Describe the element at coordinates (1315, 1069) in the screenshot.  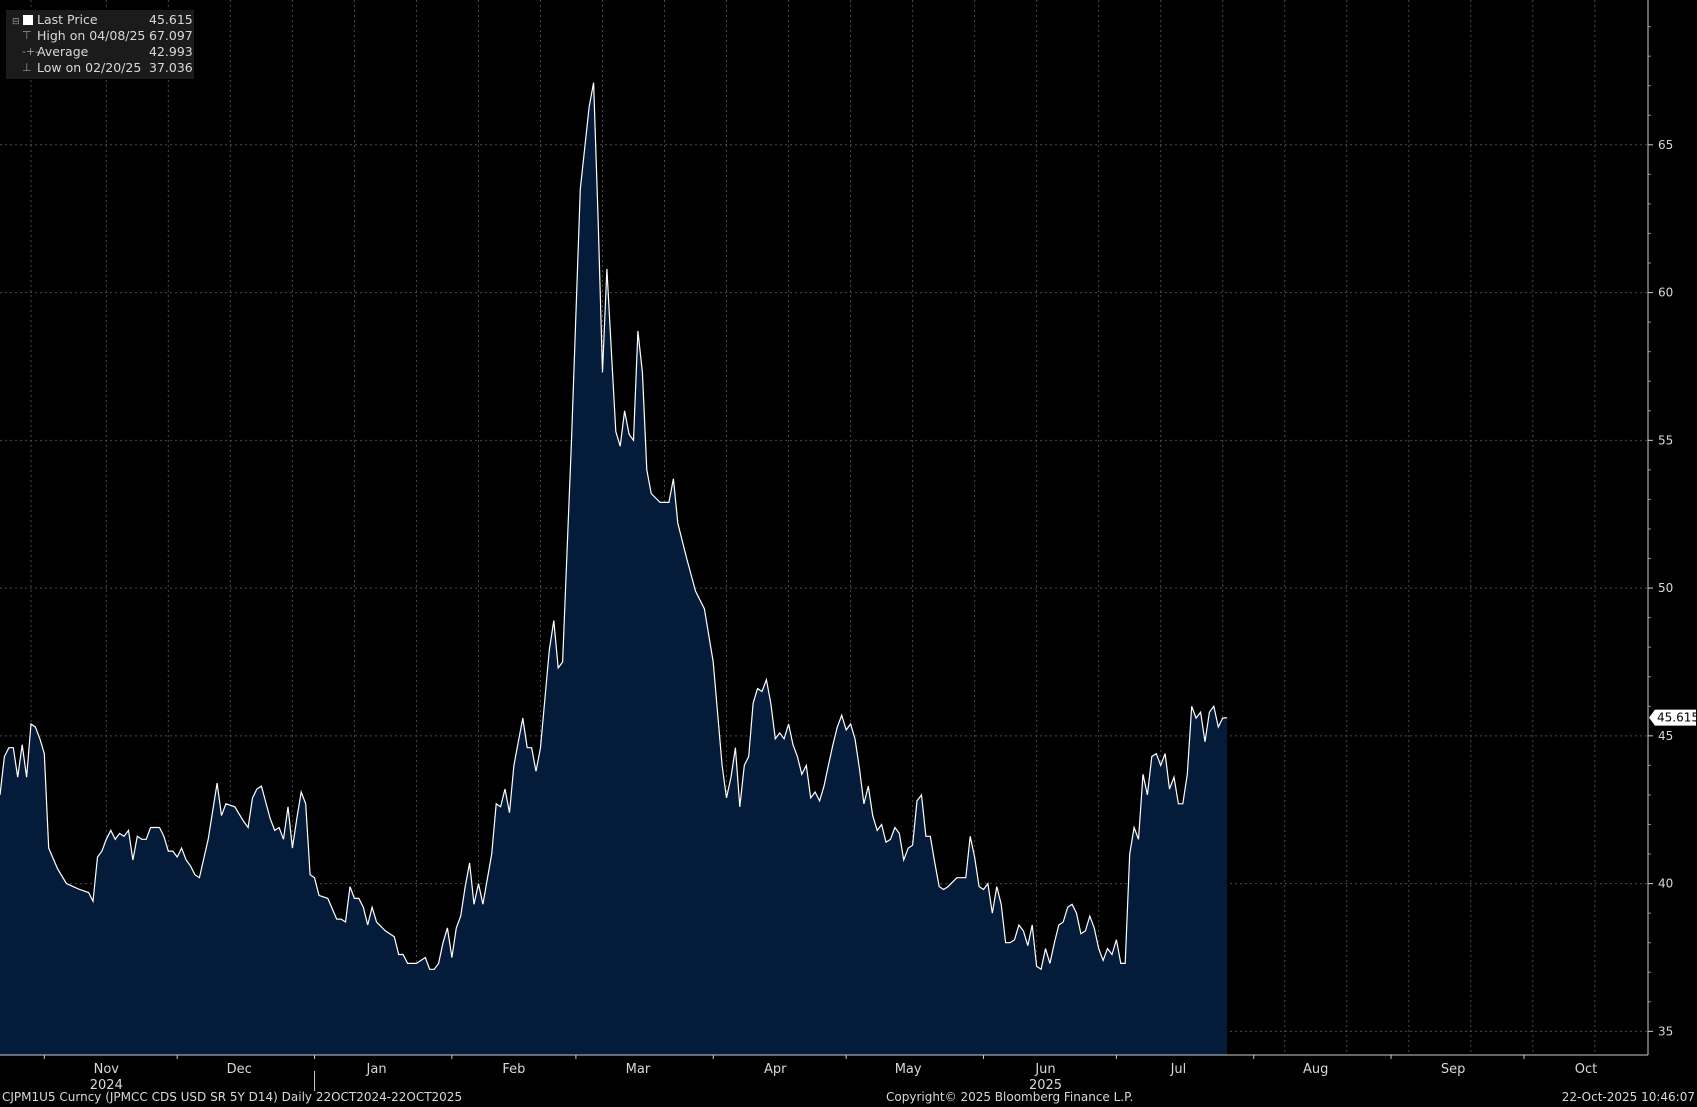
I see `x-tick-label: Aug` at that location.